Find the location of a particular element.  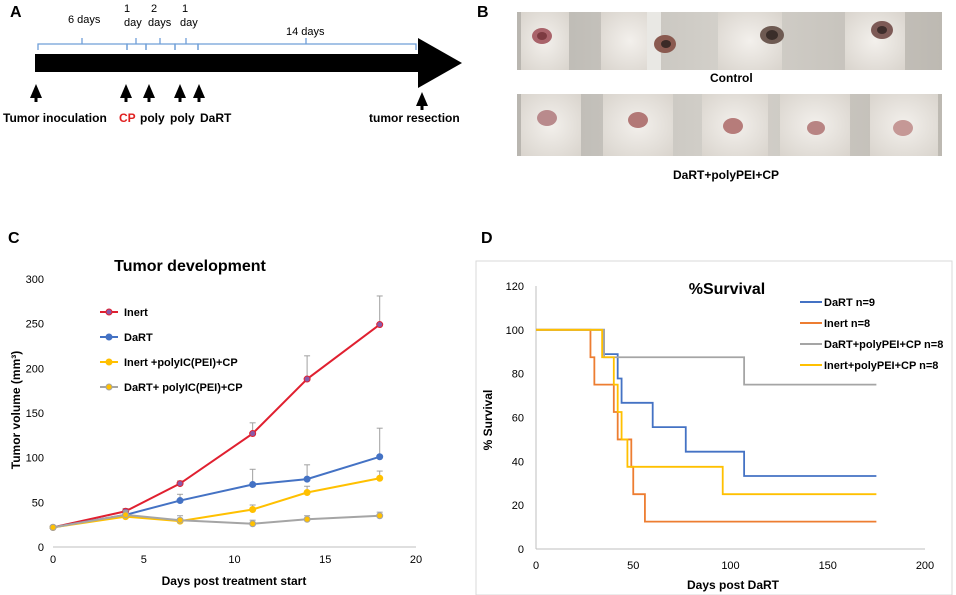

x-tick-label: 15 is located at coordinates (325, 560).